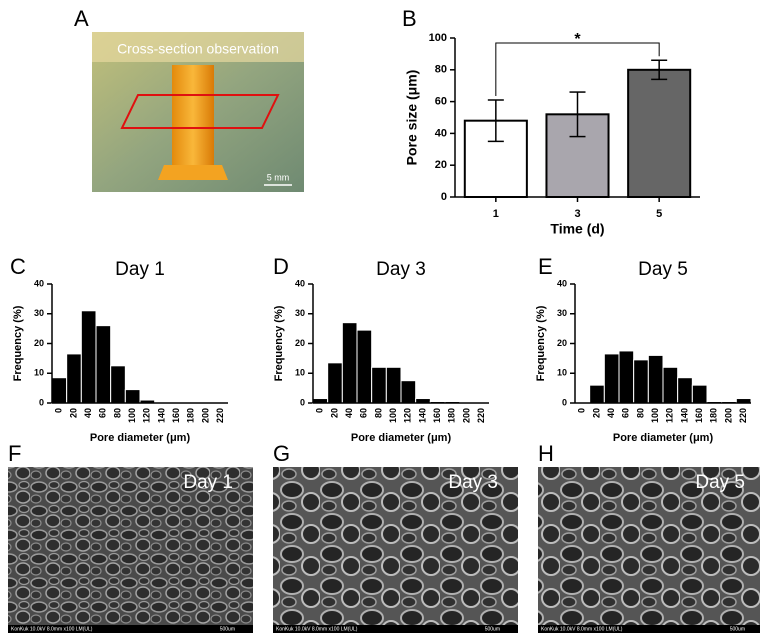 This screenshot has height=639, width=766. What do you see at coordinates (278, 177) in the screenshot?
I see `scale-label: 5 mm` at bounding box center [278, 177].